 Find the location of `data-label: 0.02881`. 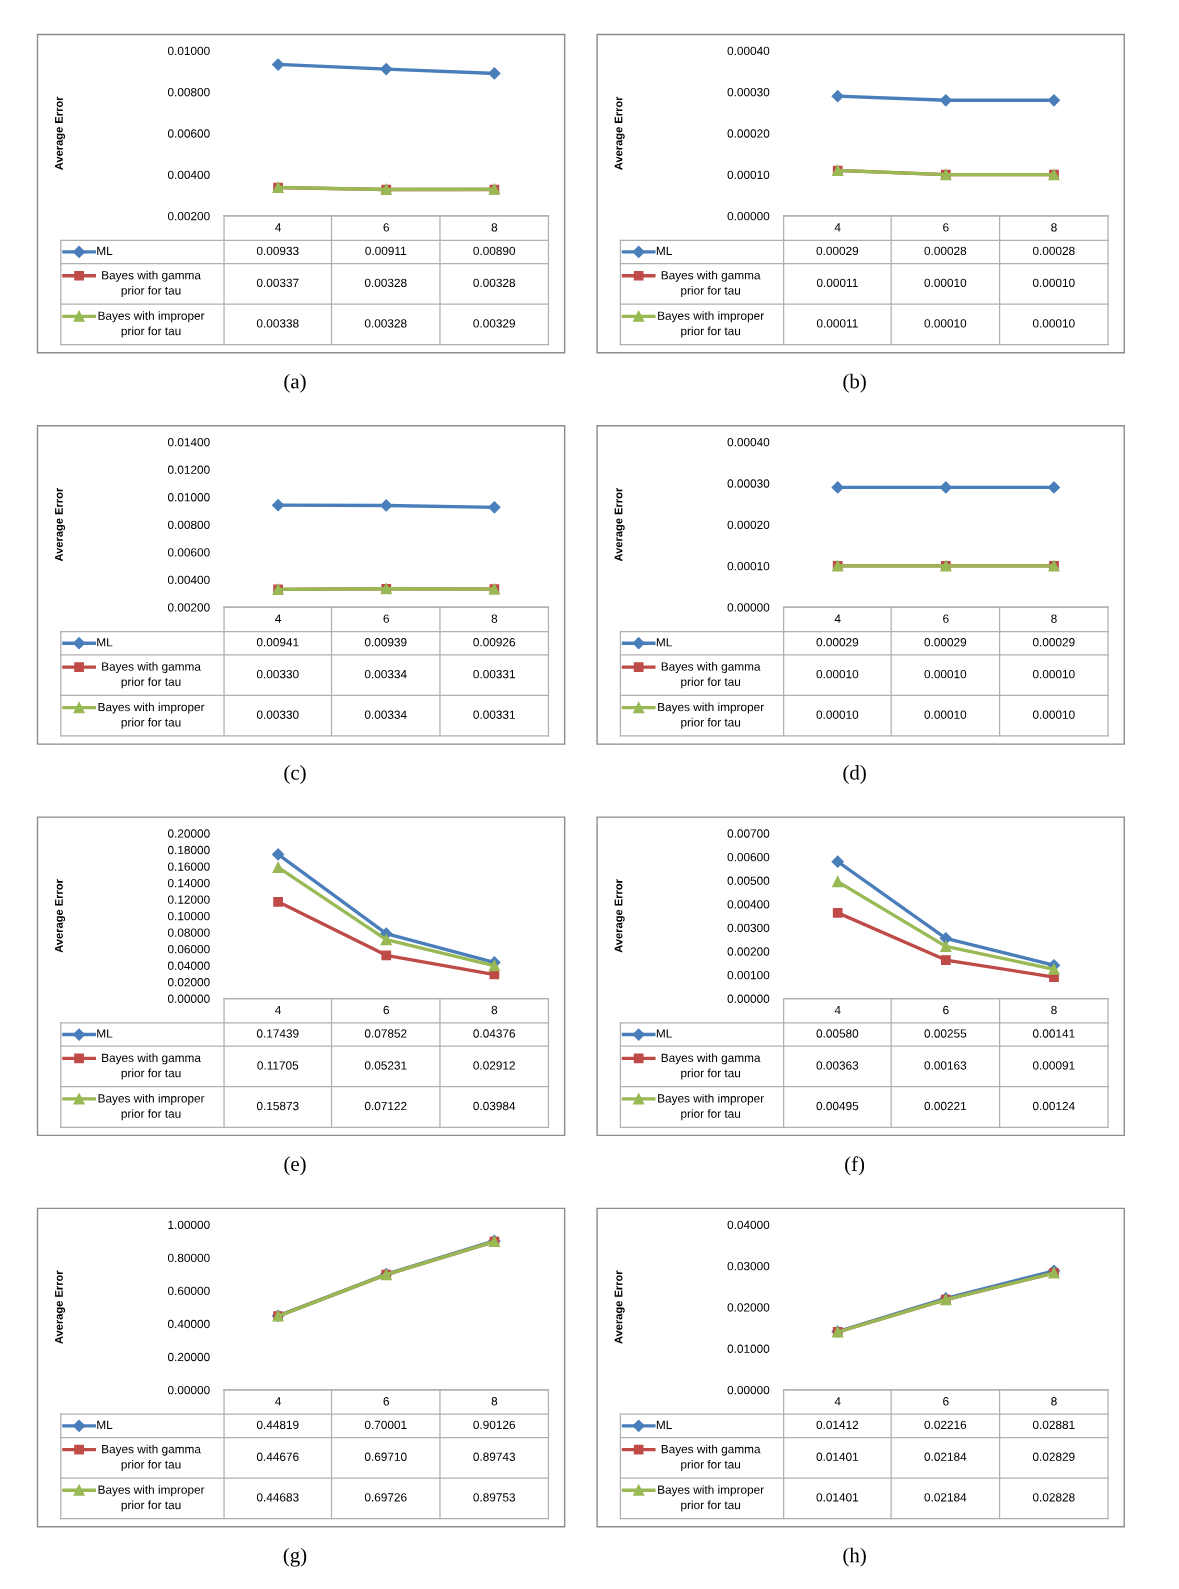

data-label: 0.02881 is located at coordinates (1053, 1425).